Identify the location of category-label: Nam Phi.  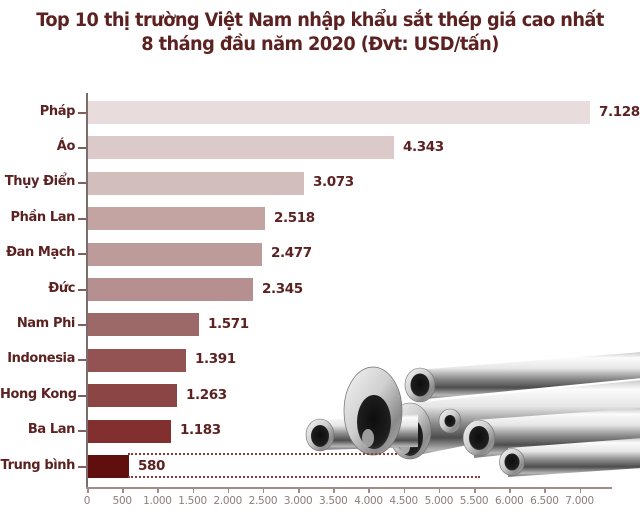
(46, 323).